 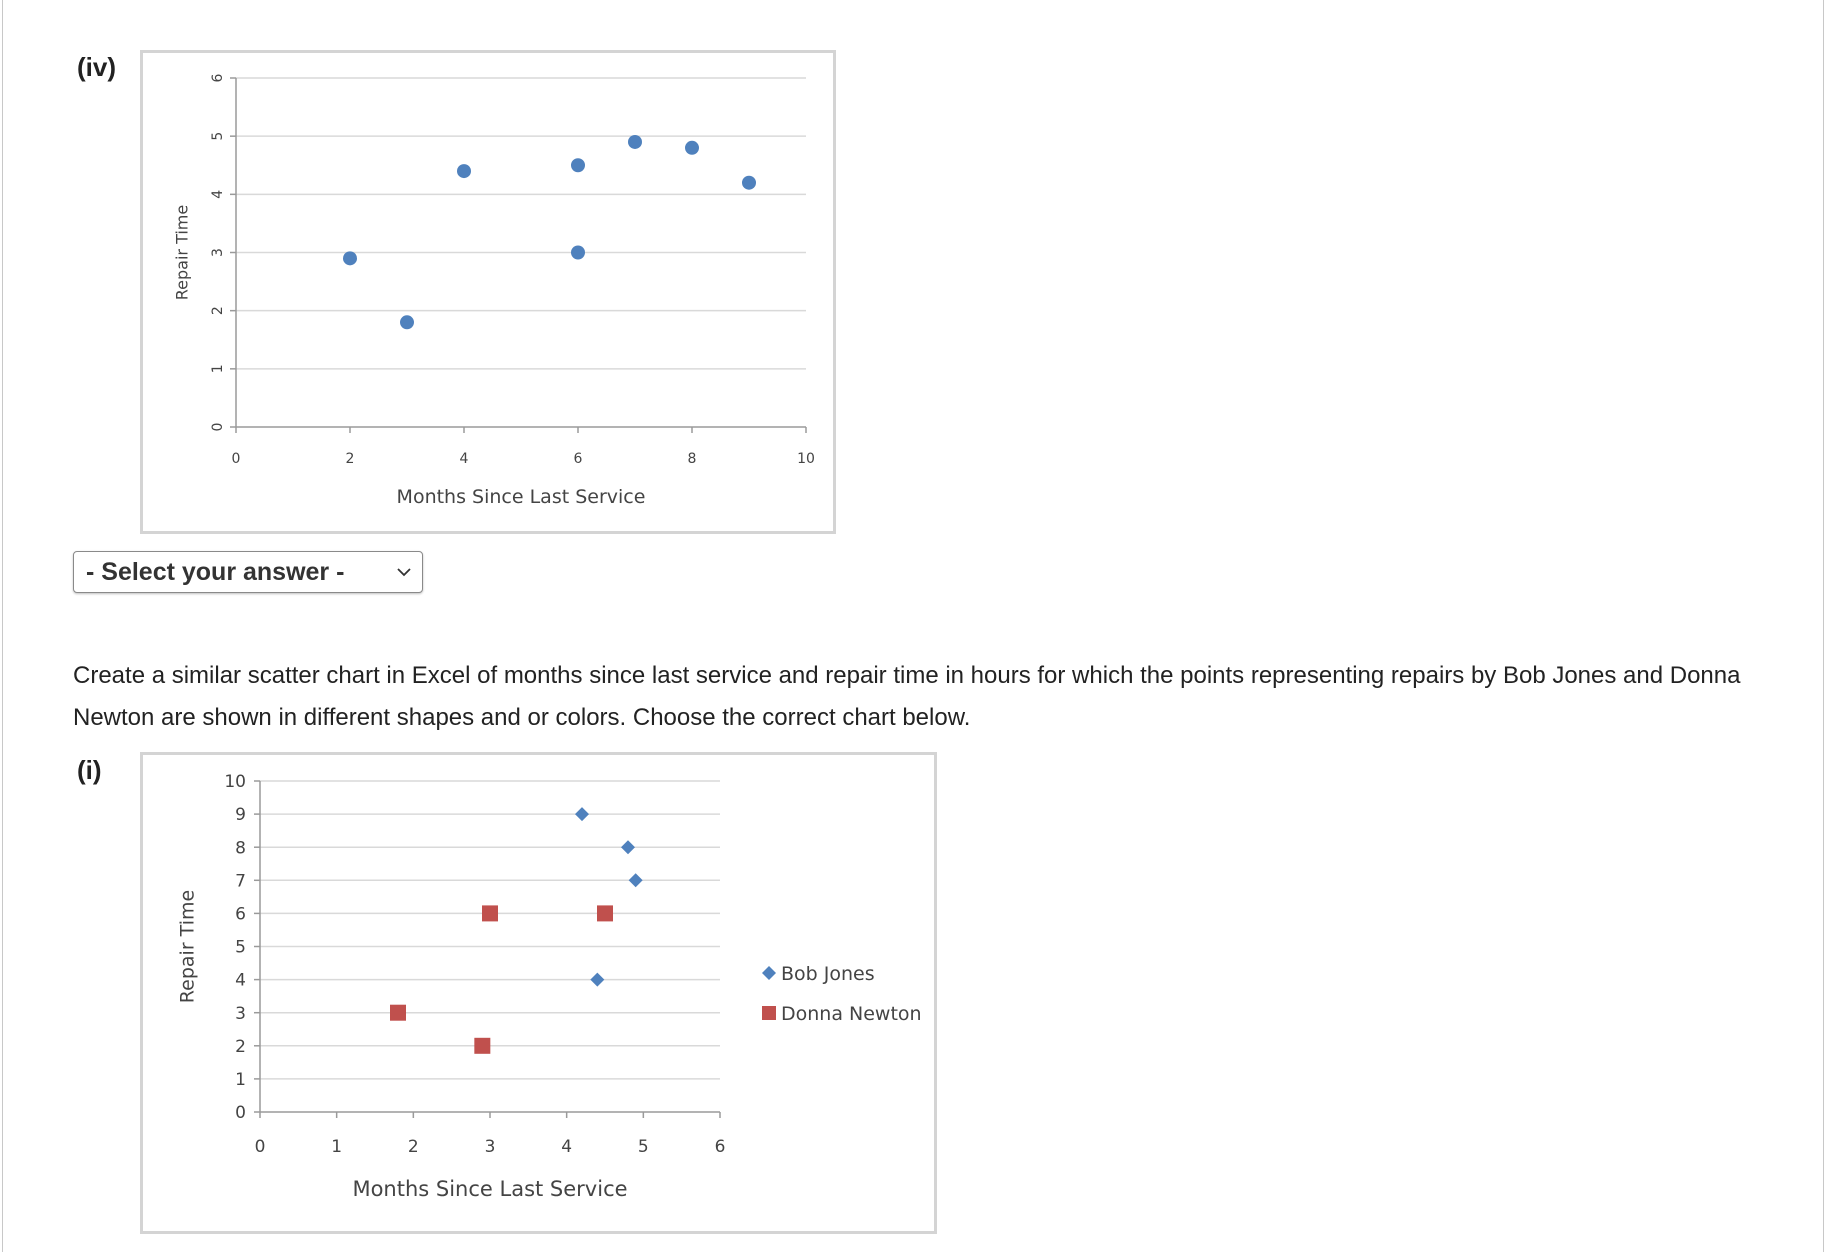 What do you see at coordinates (692, 459) in the screenshot?
I see `x-tick-label: 8` at bounding box center [692, 459].